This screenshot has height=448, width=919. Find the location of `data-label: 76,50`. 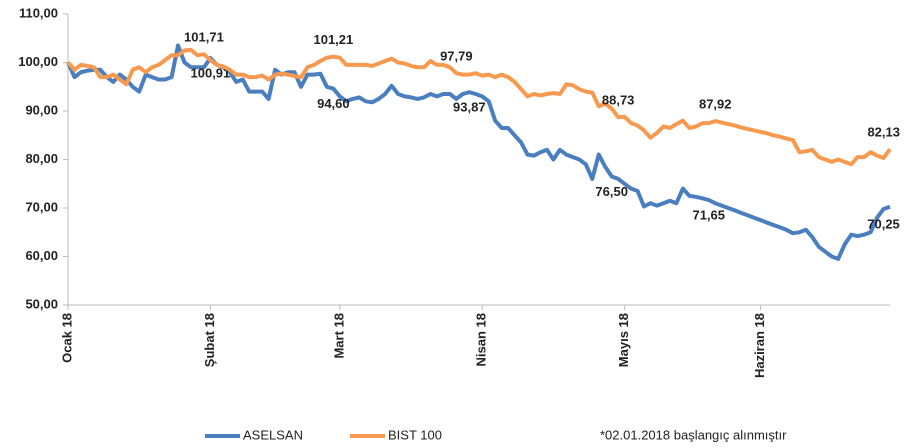

data-label: 76,50 is located at coordinates (611, 191).